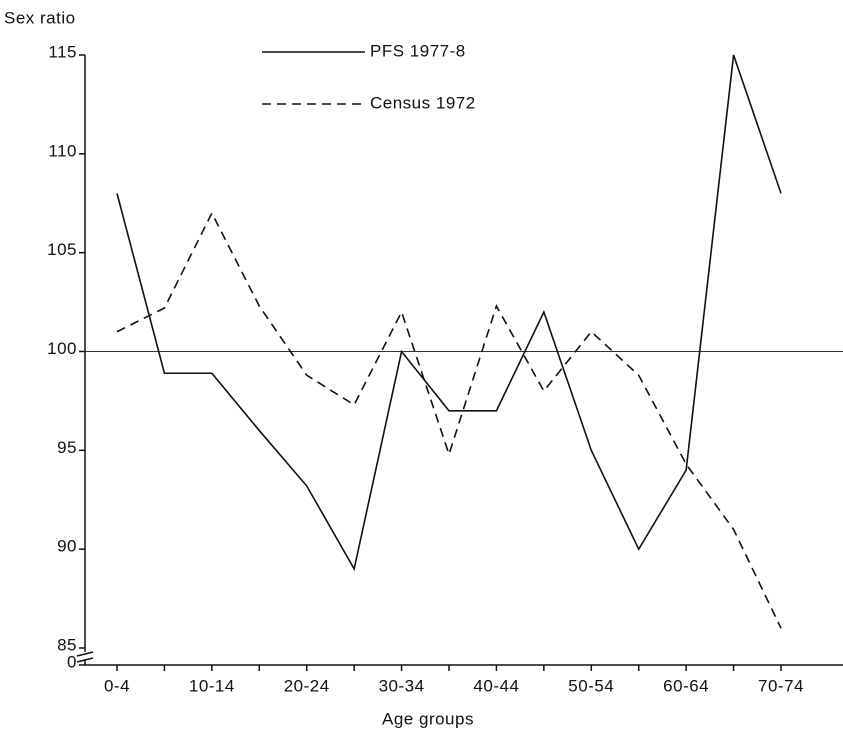 This screenshot has width=843, height=738. Describe the element at coordinates (62, 249) in the screenshot. I see `y-tick-label: 105` at that location.